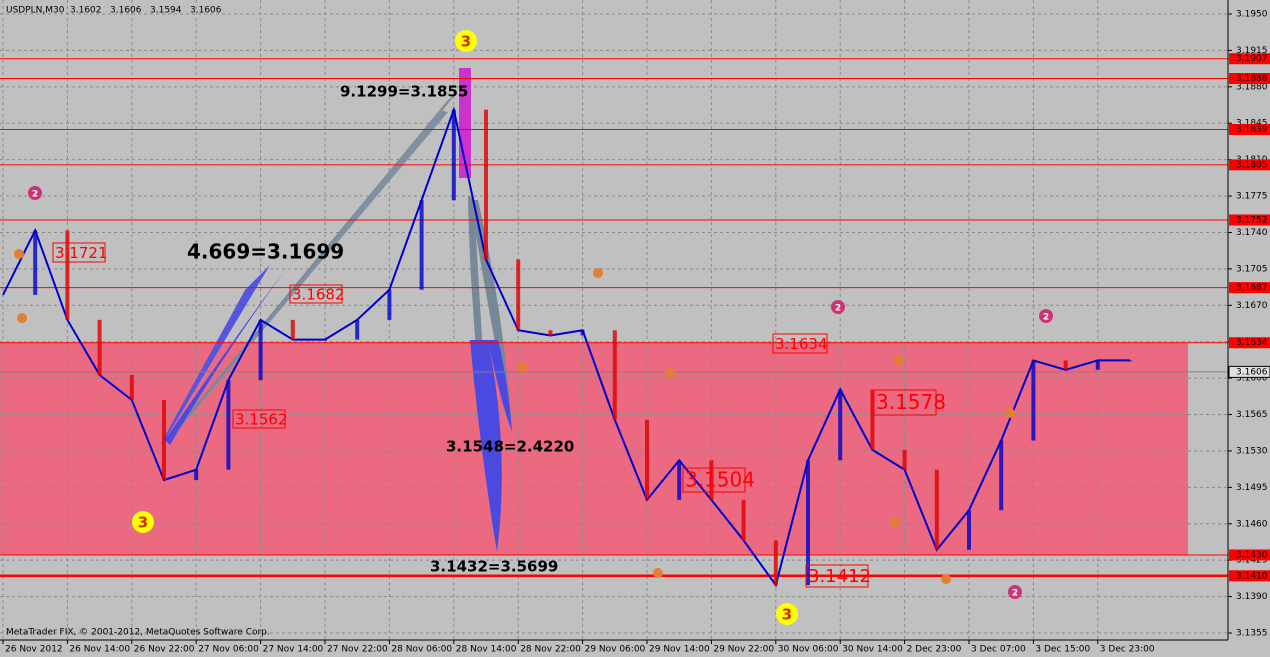 The width and height of the screenshot is (1270, 657). I want to click on level-tag-label: 3.1907, so click(1252, 59).